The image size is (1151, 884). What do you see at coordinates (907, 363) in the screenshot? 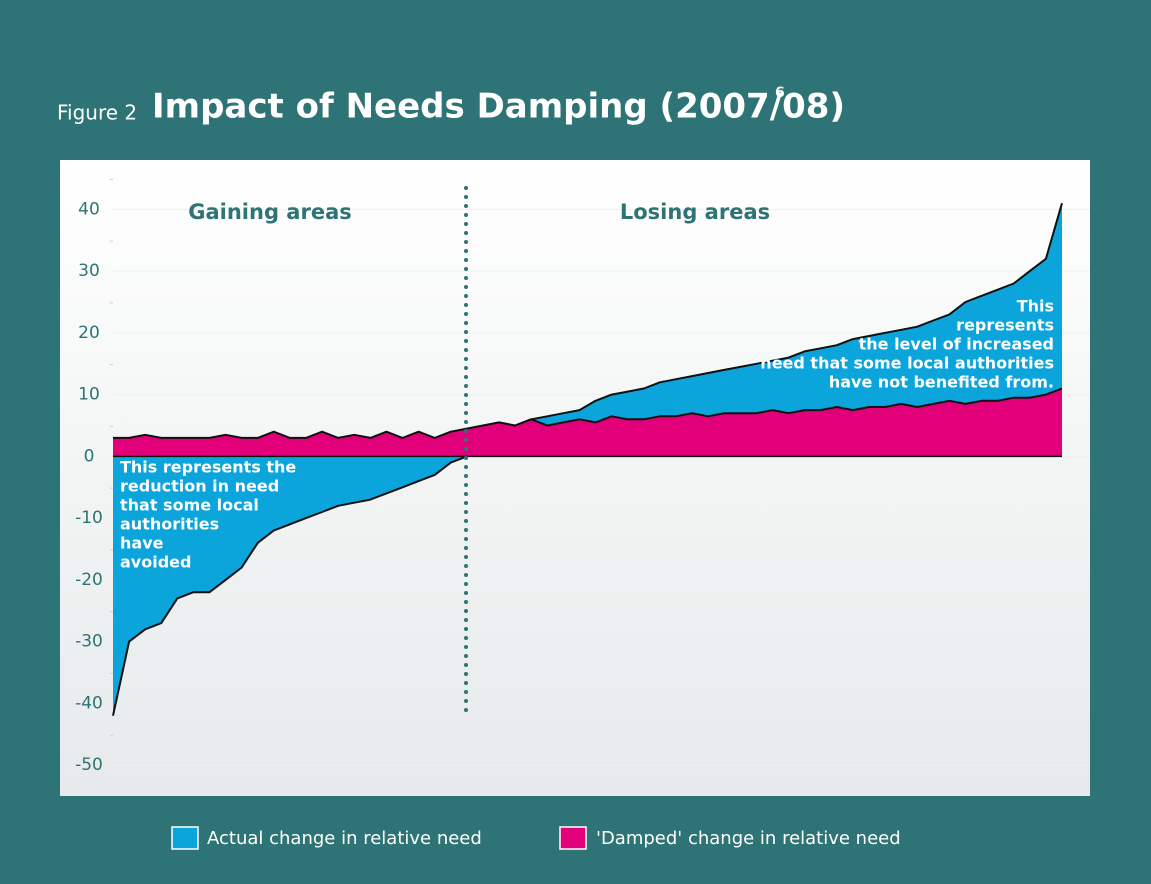
I see `annotation: need that some local authorities` at bounding box center [907, 363].